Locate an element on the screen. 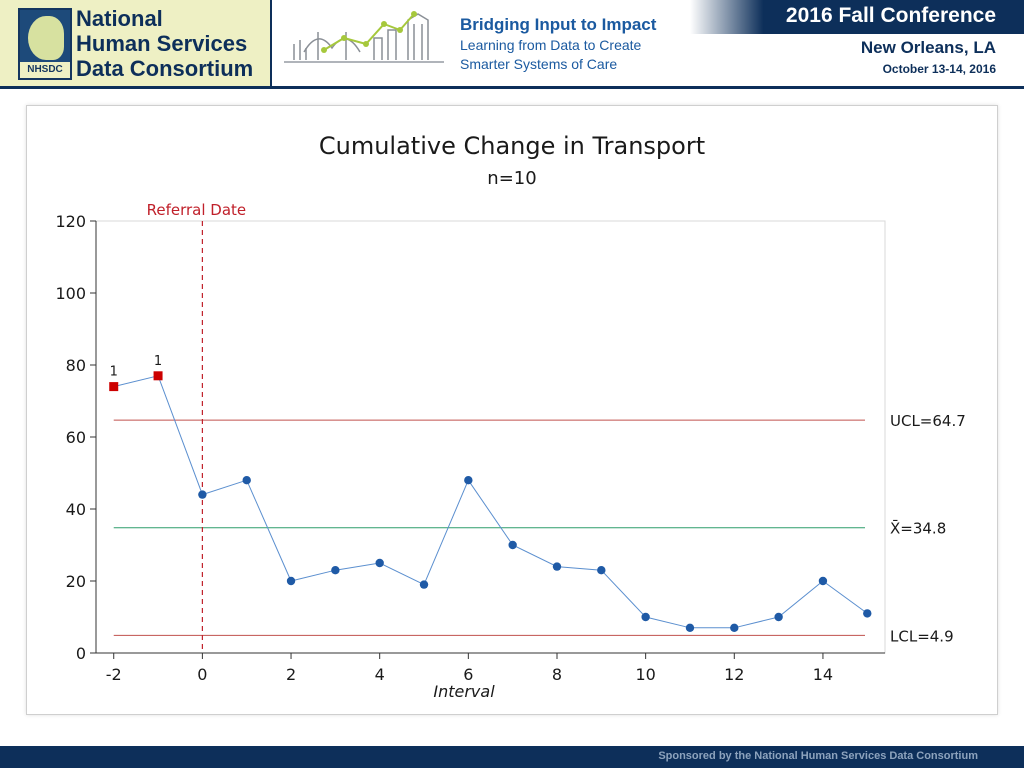  tagline-line-2: Smarter Systems of Care is located at coordinates (539, 64).